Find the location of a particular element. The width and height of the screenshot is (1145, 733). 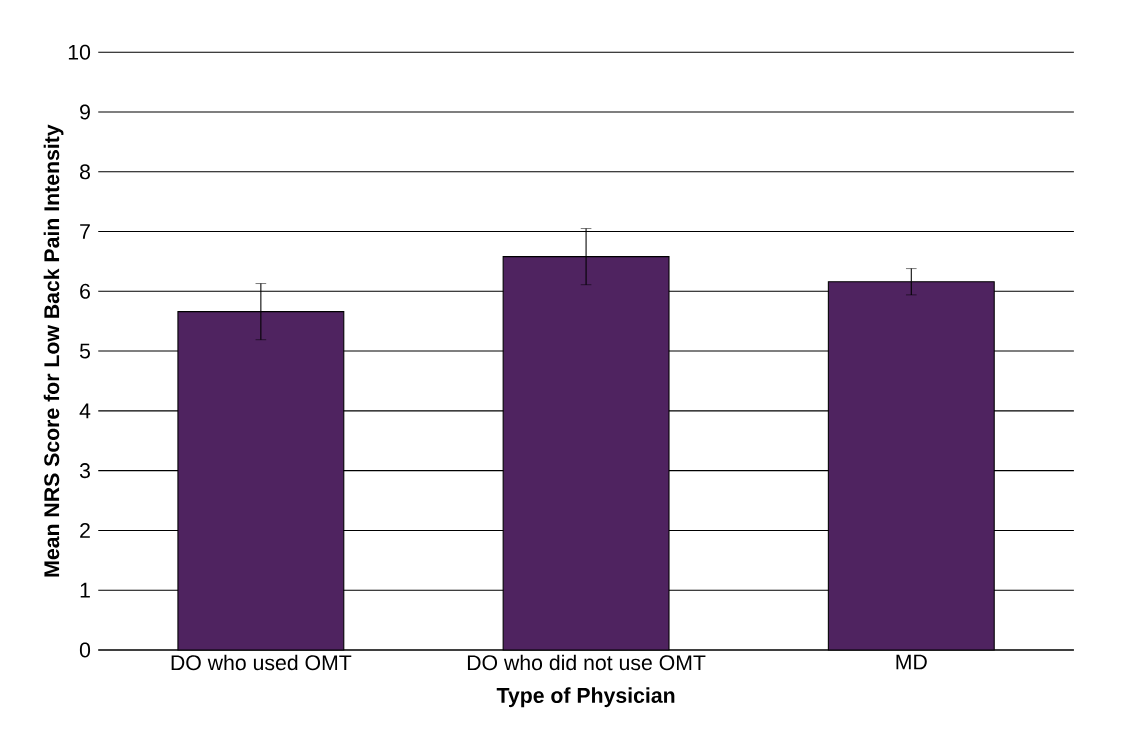

y-tick-label: 0 is located at coordinates (85, 650).